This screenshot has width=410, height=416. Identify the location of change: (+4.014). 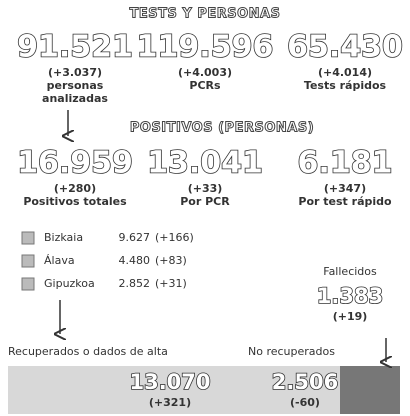
(345, 72).